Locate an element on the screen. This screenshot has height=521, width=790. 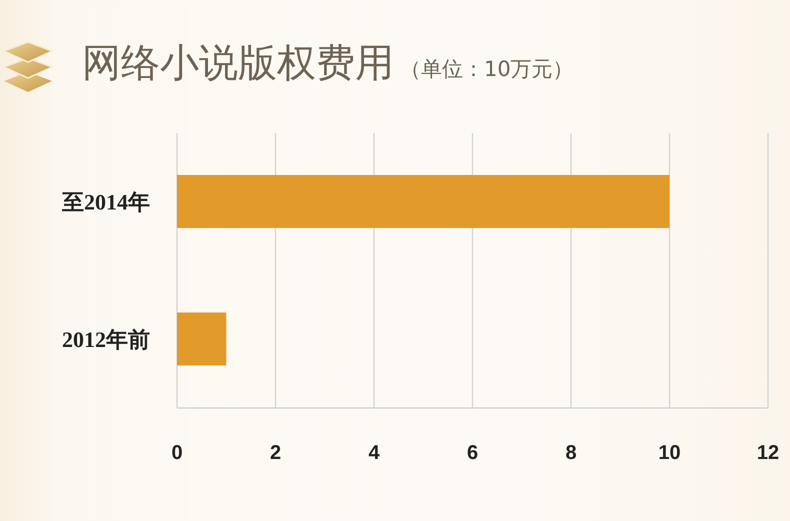
x-tick-label: 10 is located at coordinates (669, 453).